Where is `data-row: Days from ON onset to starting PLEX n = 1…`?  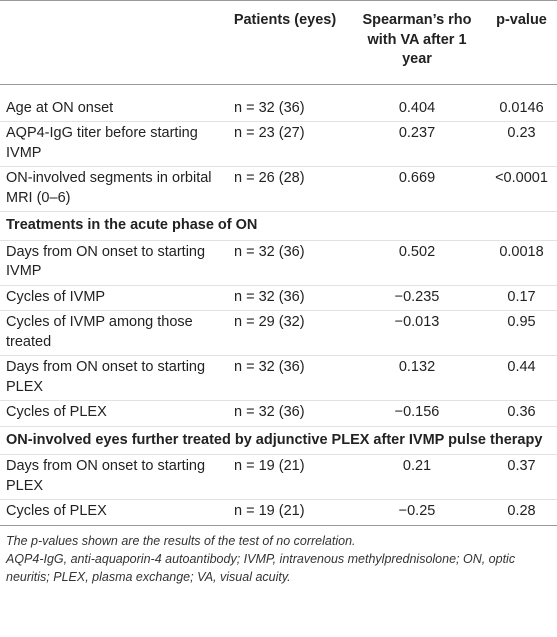 data-row: Days from ON onset to starting PLEX n = 1… is located at coordinates (278, 477).